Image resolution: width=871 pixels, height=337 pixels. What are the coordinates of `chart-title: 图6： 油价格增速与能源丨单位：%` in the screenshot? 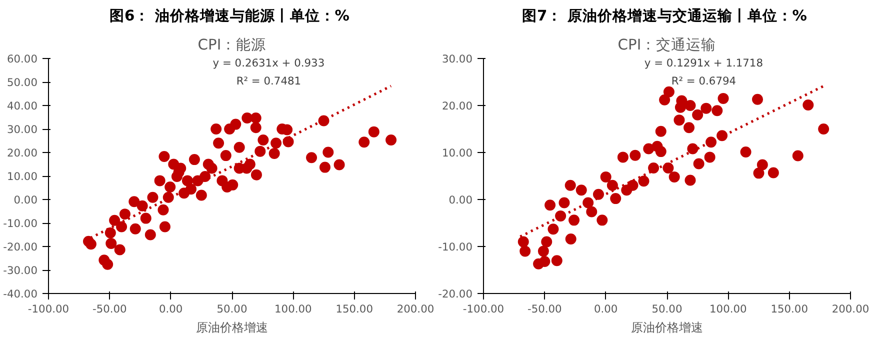 It's located at (229, 16).